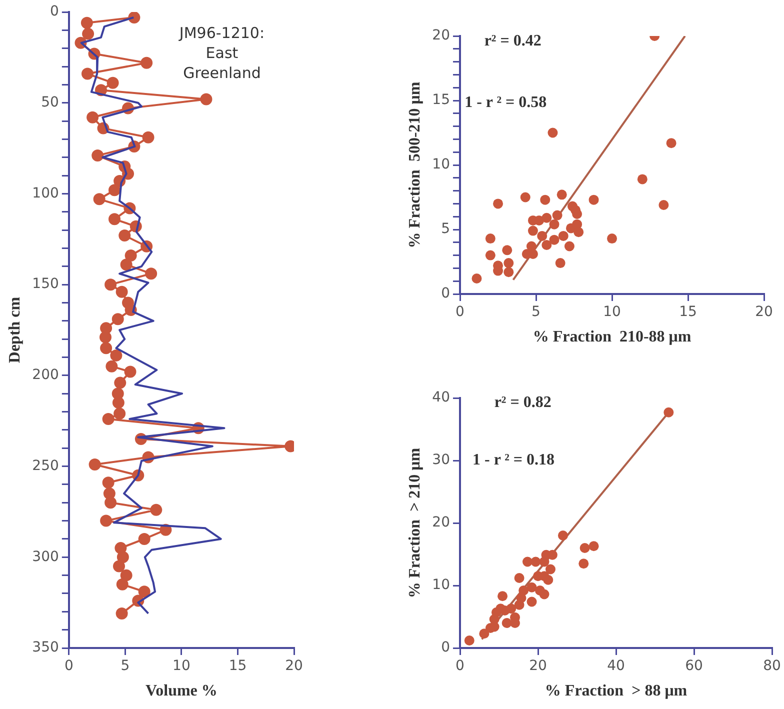  What do you see at coordinates (15, 330) in the screenshot?
I see `y-axis-title: Depth cm` at bounding box center [15, 330].